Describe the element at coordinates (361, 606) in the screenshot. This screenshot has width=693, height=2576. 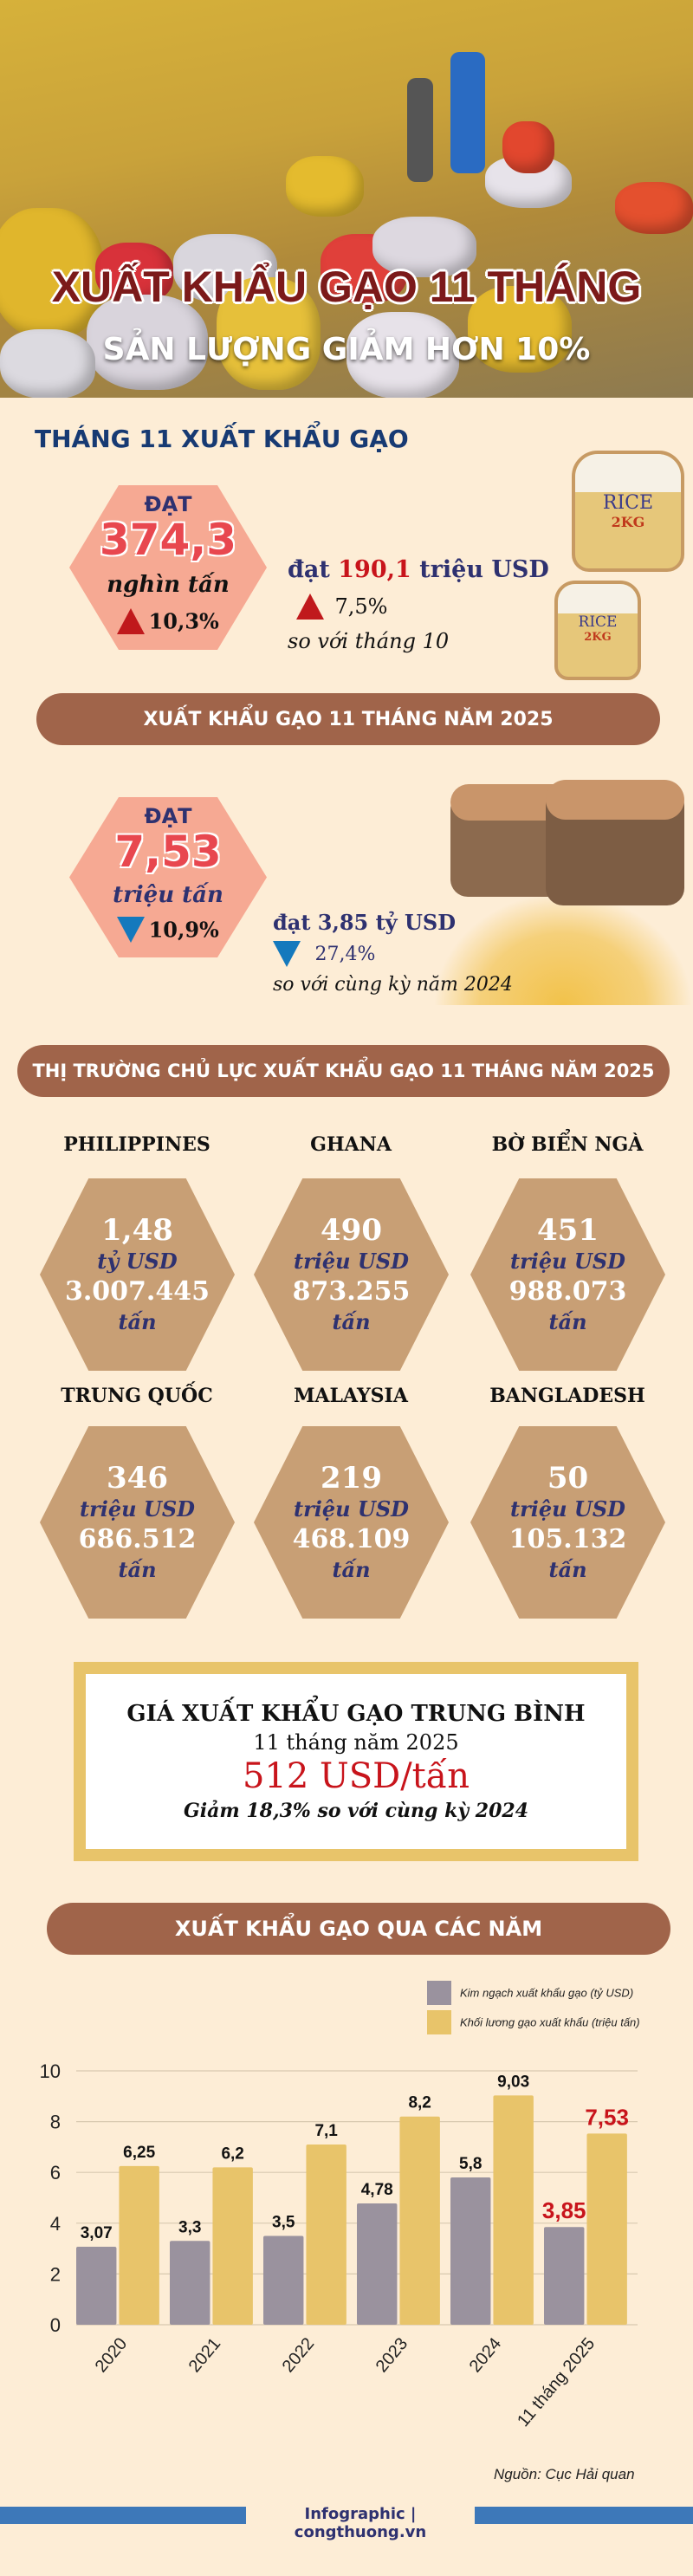
I see `month11-value-change: 7,5%` at that location.